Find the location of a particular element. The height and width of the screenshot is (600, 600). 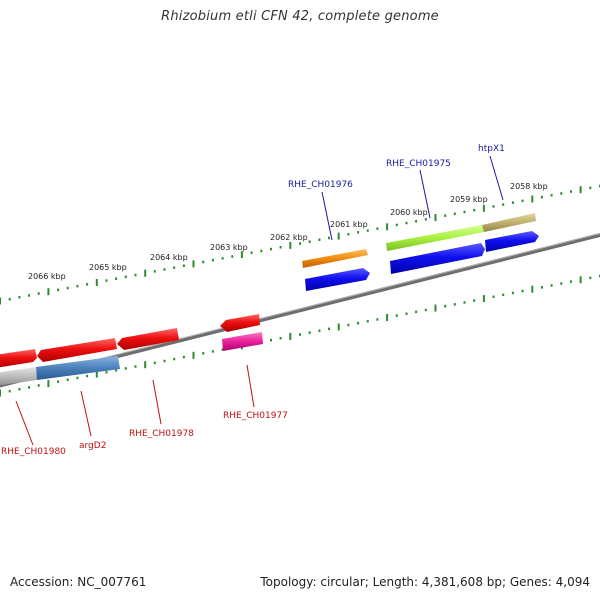

gene-label-htpx1: htpX1 is located at coordinates (491, 149).